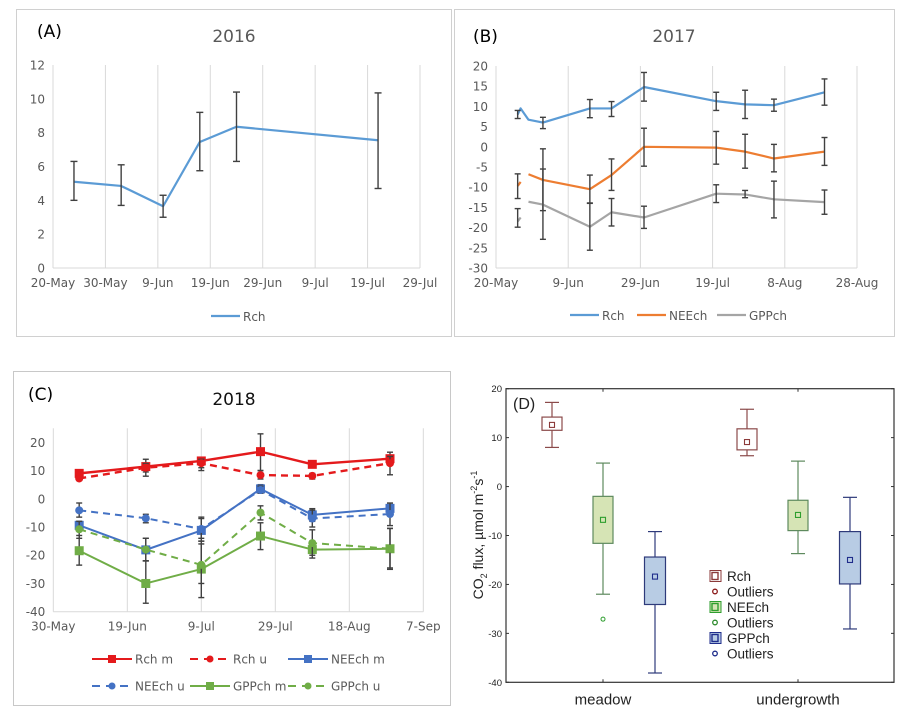 This screenshot has width=906, height=718. What do you see at coordinates (784, 283) in the screenshot?
I see `x-tick-label: 8-Aug` at bounding box center [784, 283].